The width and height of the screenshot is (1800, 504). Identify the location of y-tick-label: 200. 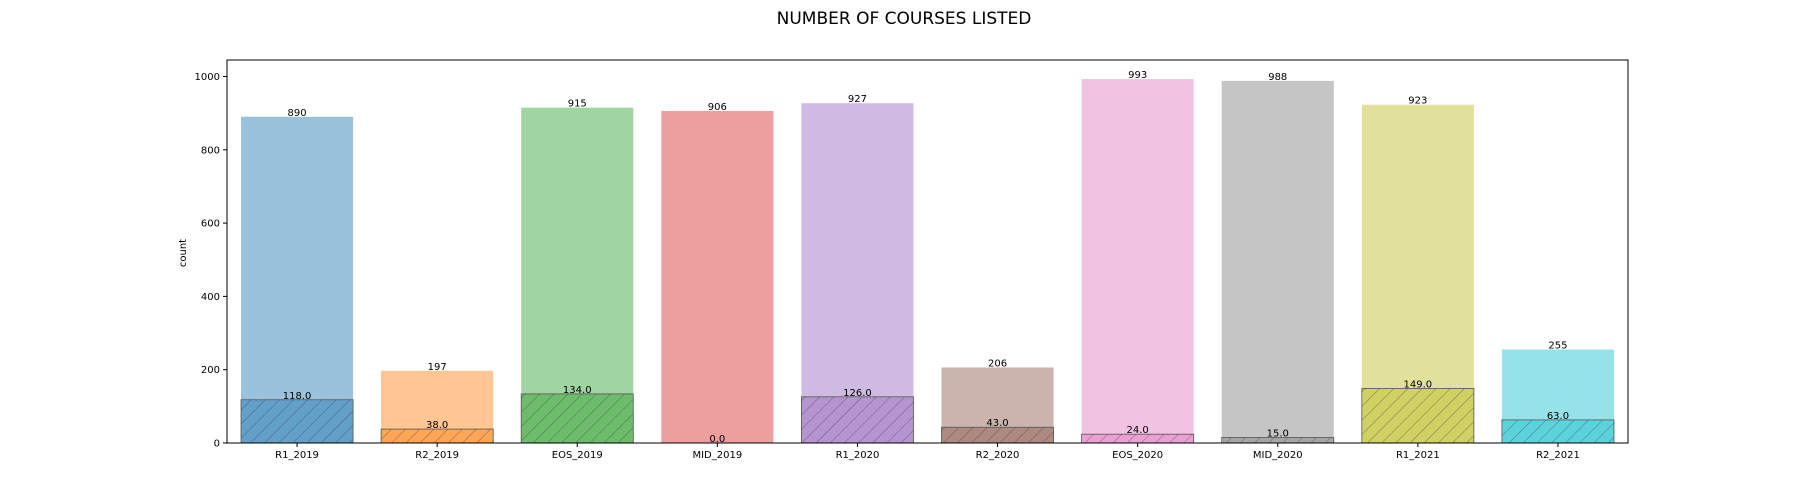
(210, 370).